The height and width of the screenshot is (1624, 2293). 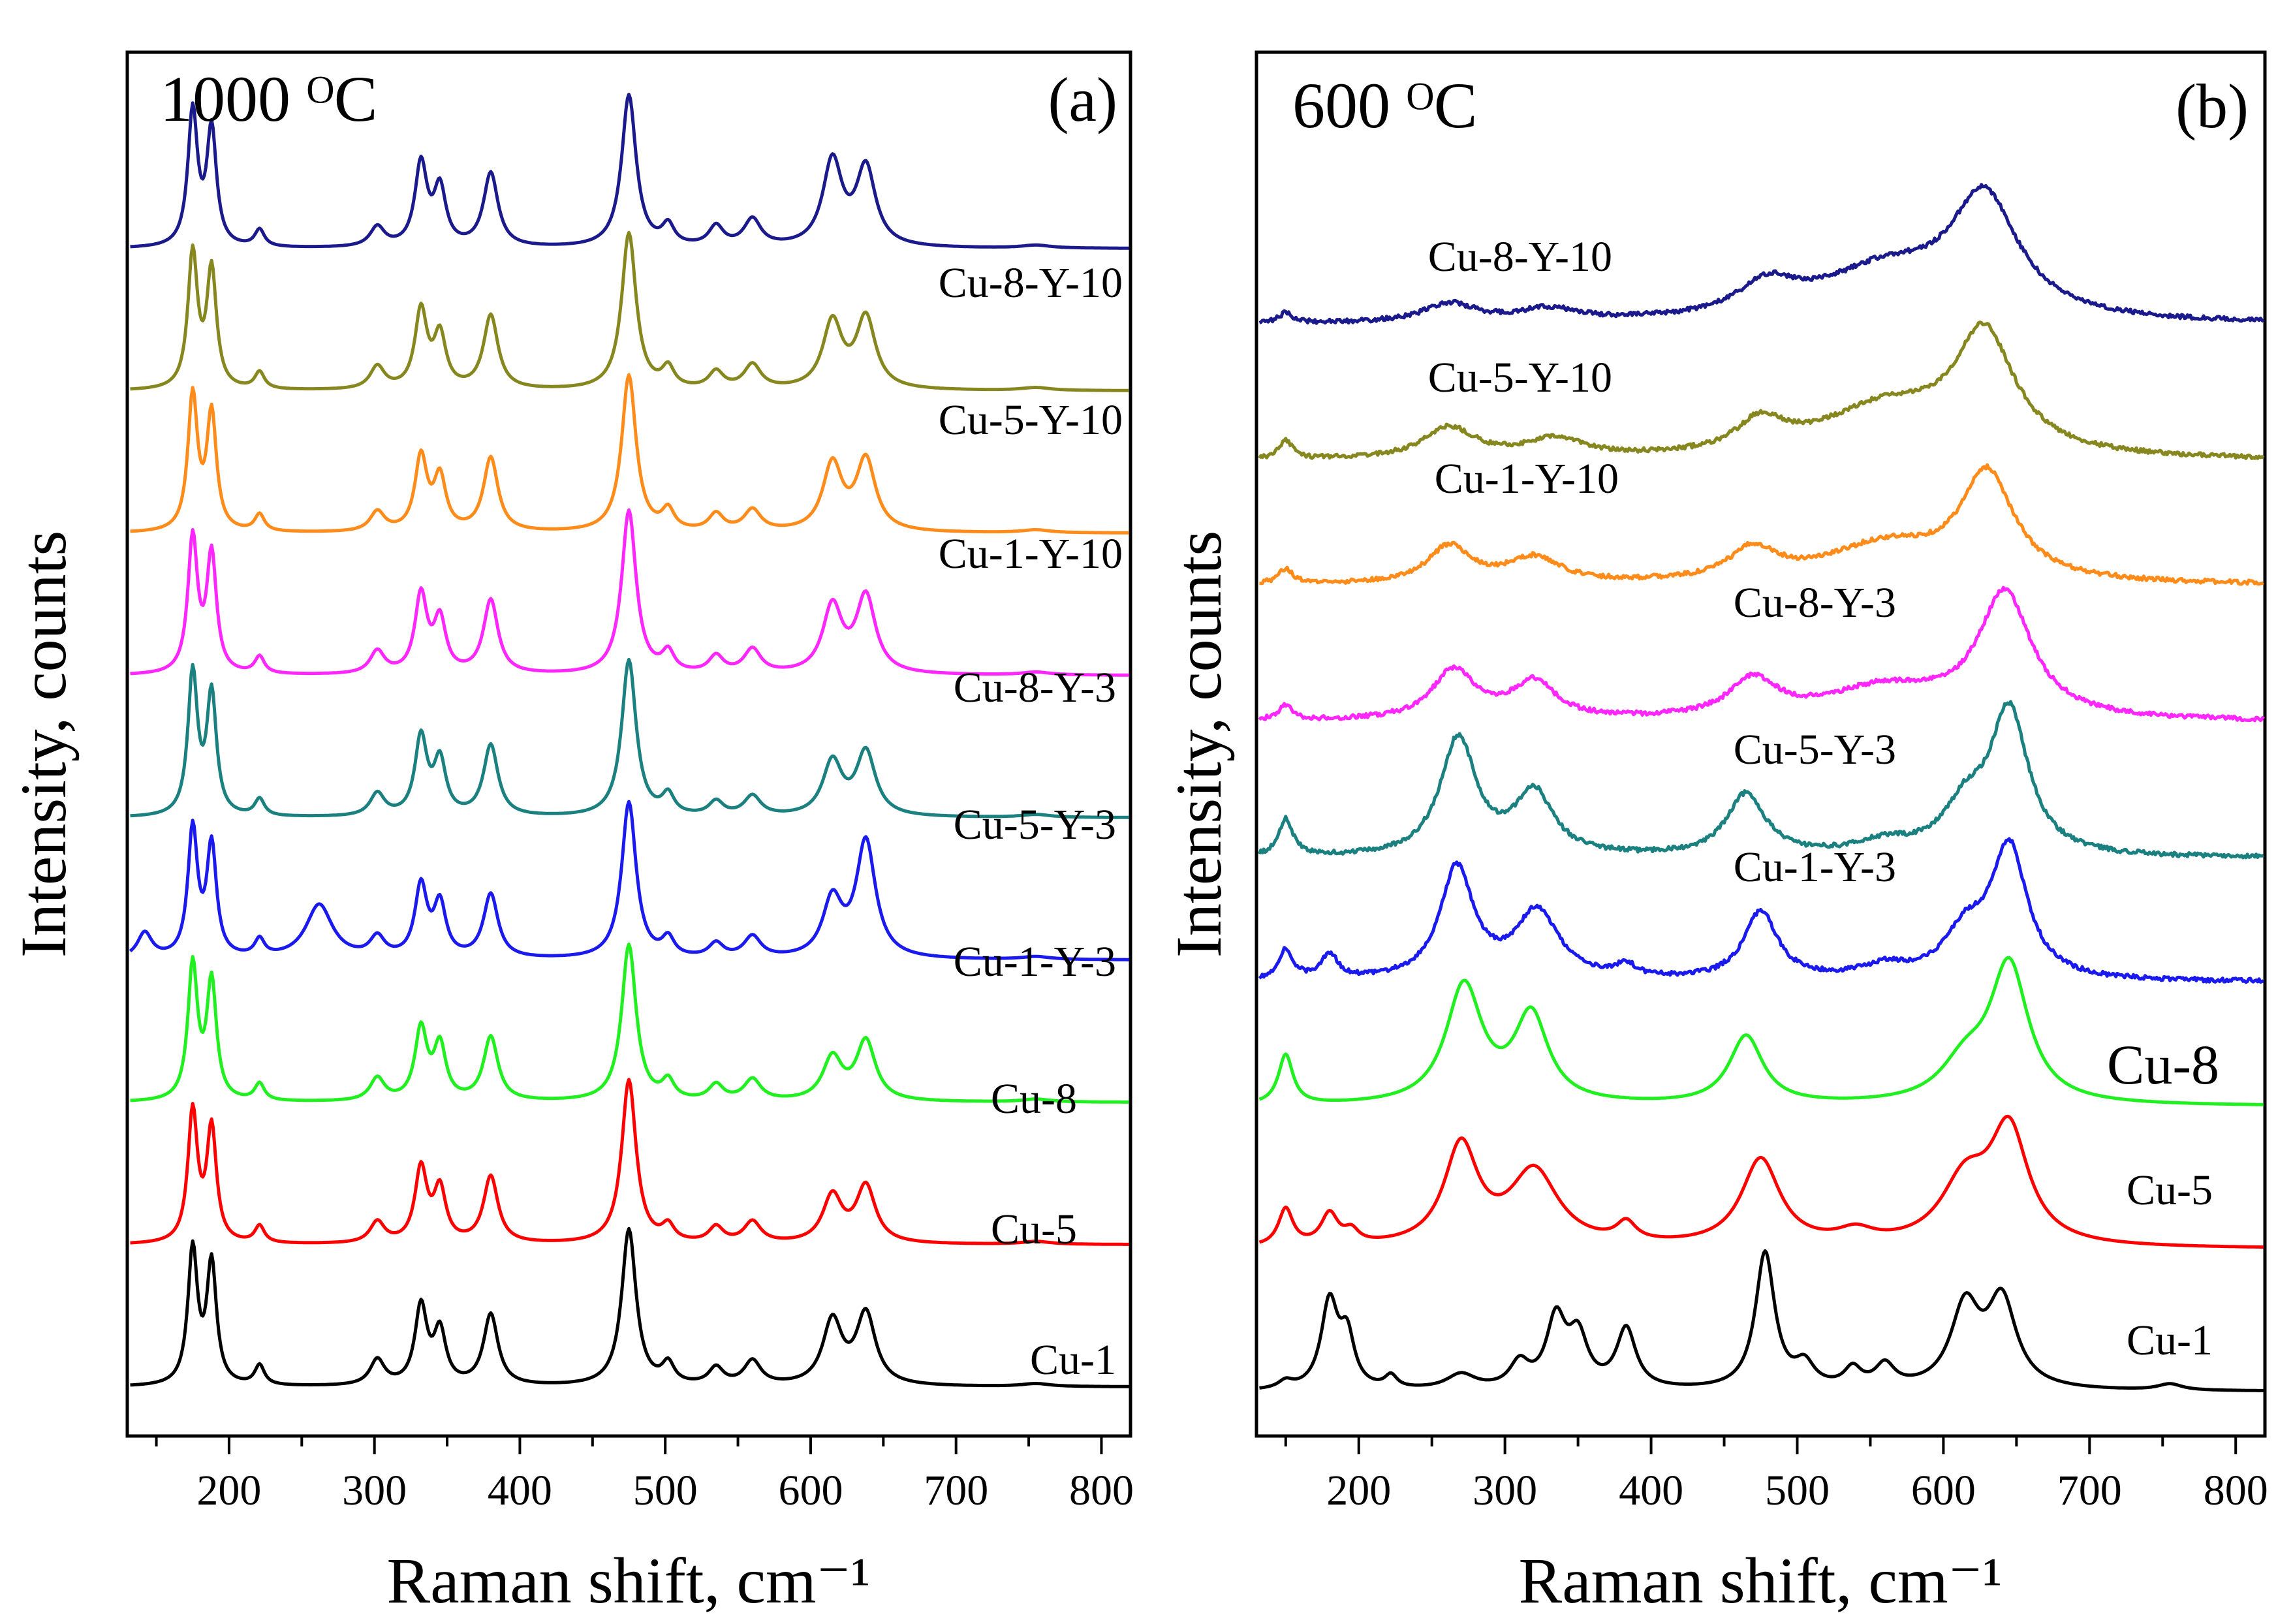 What do you see at coordinates (1761, 1580) in the screenshot?
I see `x-axis-title-b: Raman shift, cm⁻¹` at bounding box center [1761, 1580].